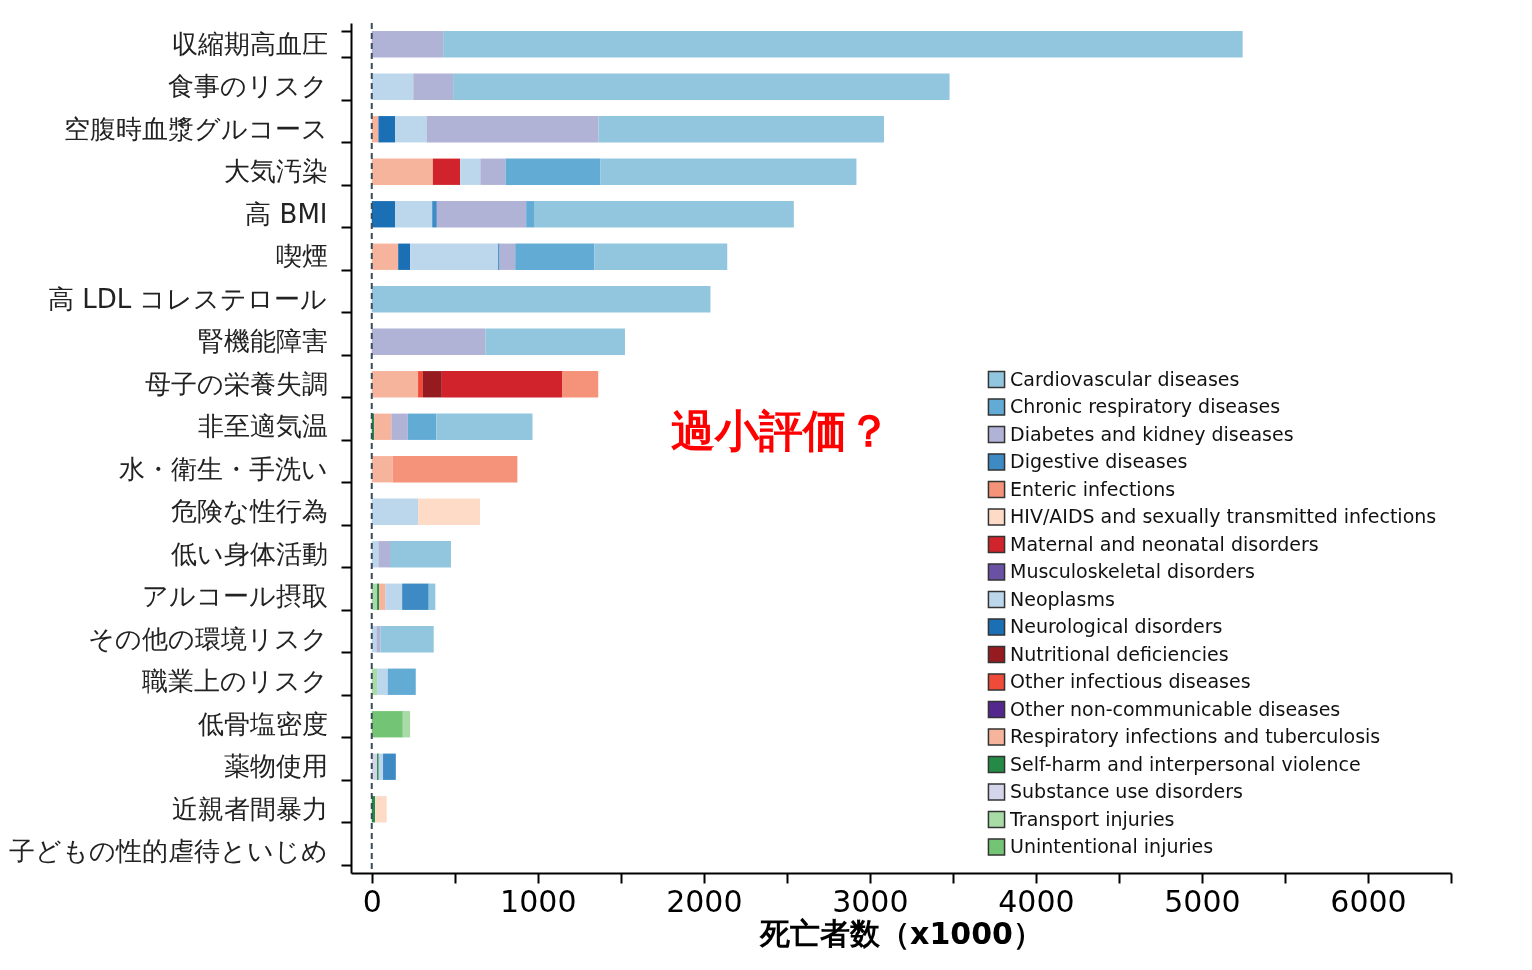 This screenshot has height=970, width=1532. Describe the element at coordinates (275, 171) in the screenshot. I see `y-tick-label: 大気汚染` at that location.